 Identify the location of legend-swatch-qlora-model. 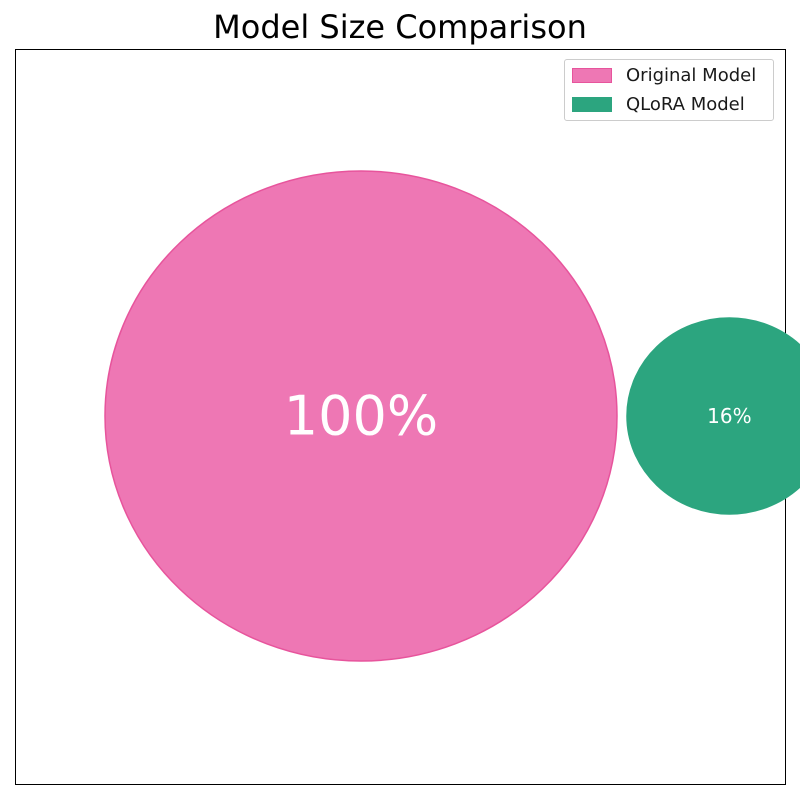
(592, 104).